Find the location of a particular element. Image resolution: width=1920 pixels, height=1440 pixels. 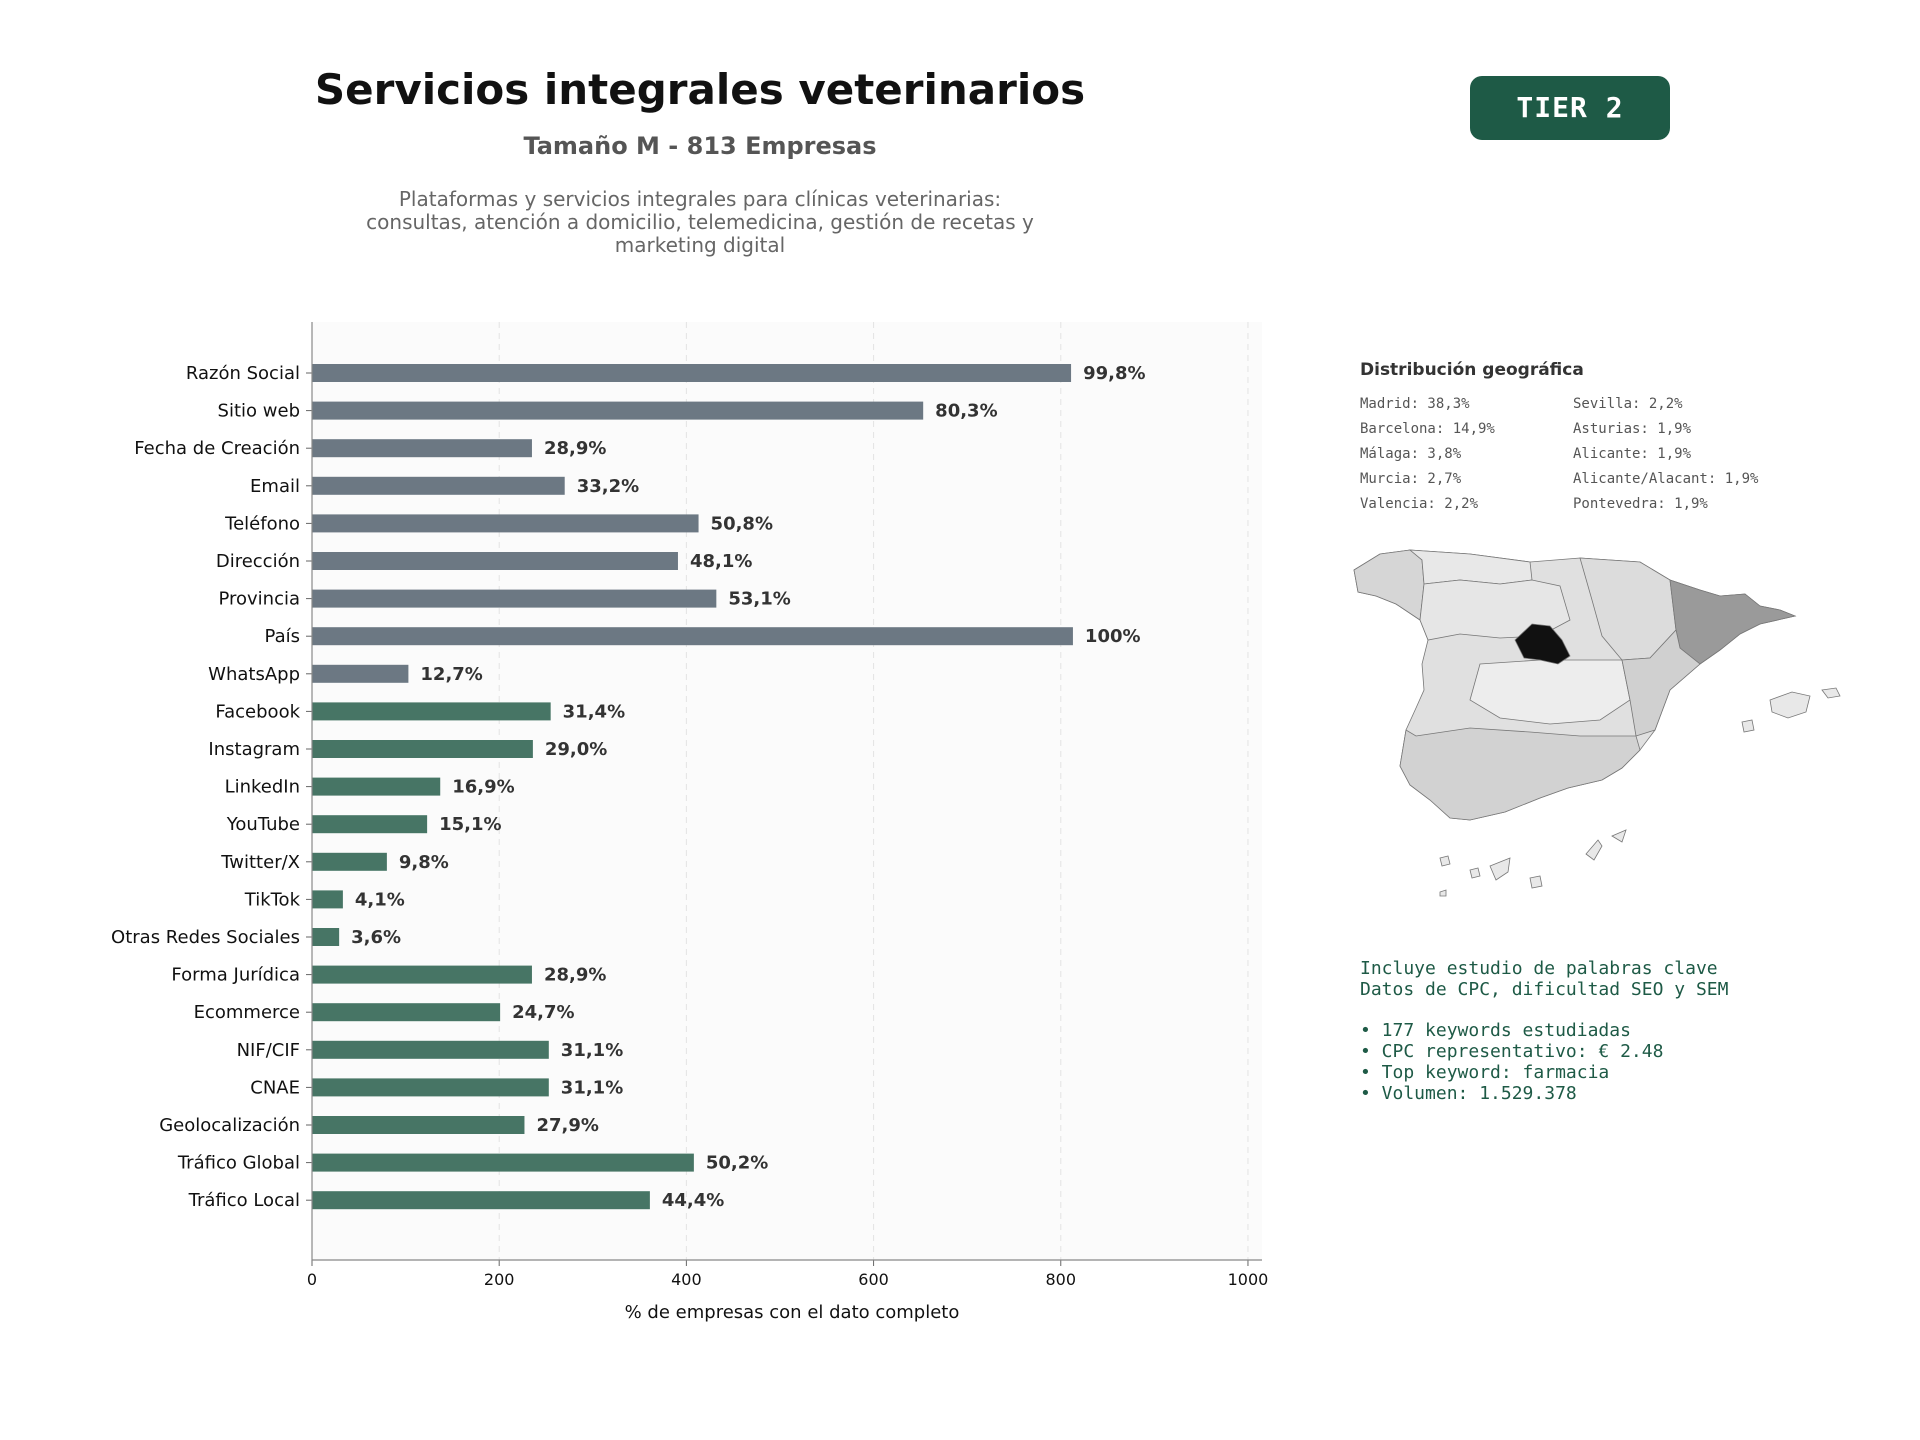

category-label: Tráfico Global is located at coordinates (238, 1163).